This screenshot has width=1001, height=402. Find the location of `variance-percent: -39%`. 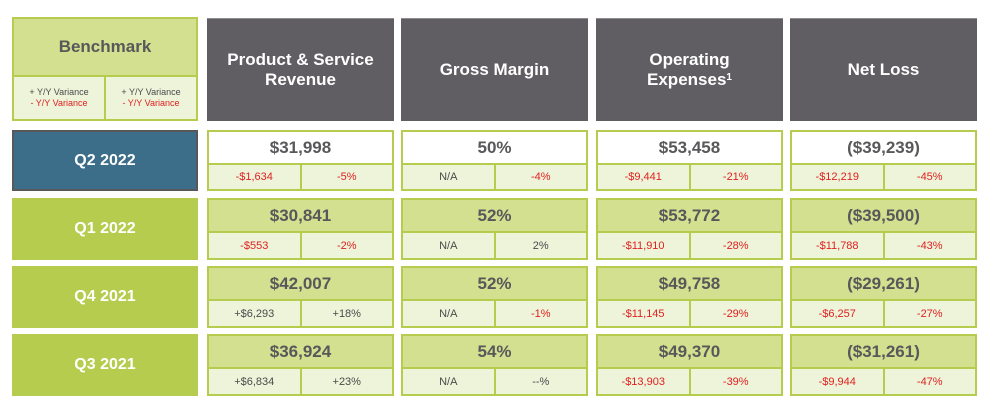

variance-percent: -39% is located at coordinates (735, 381).